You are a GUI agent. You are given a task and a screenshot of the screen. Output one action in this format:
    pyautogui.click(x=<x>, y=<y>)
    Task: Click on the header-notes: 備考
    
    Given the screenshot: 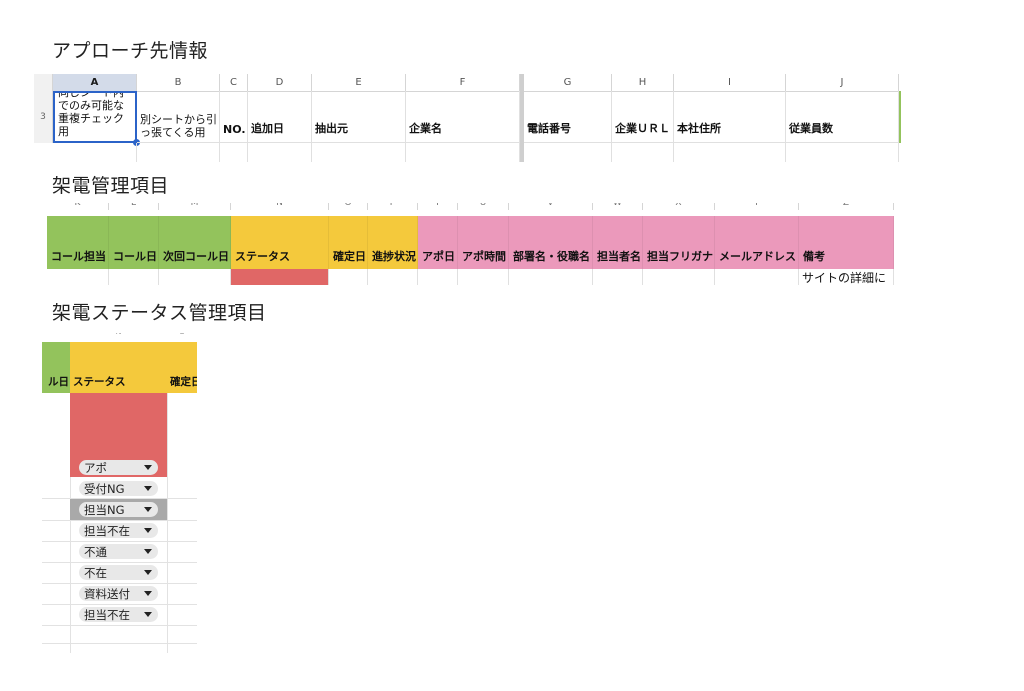 What is the action you would take?
    pyautogui.click(x=846, y=242)
    